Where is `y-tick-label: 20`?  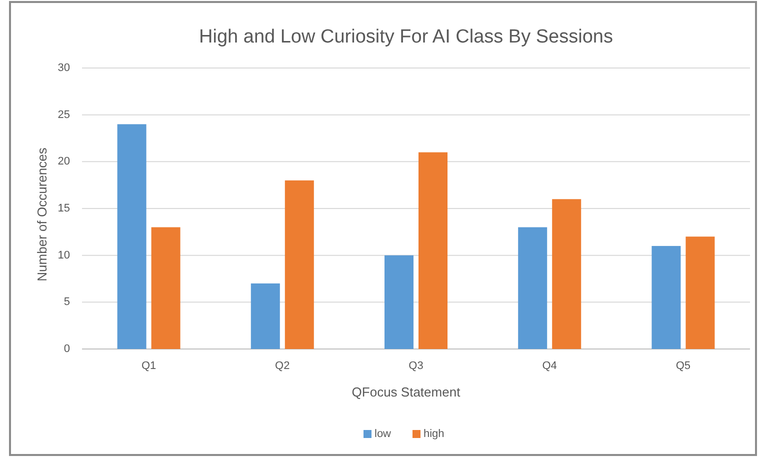 y-tick-label: 20 is located at coordinates (64, 162).